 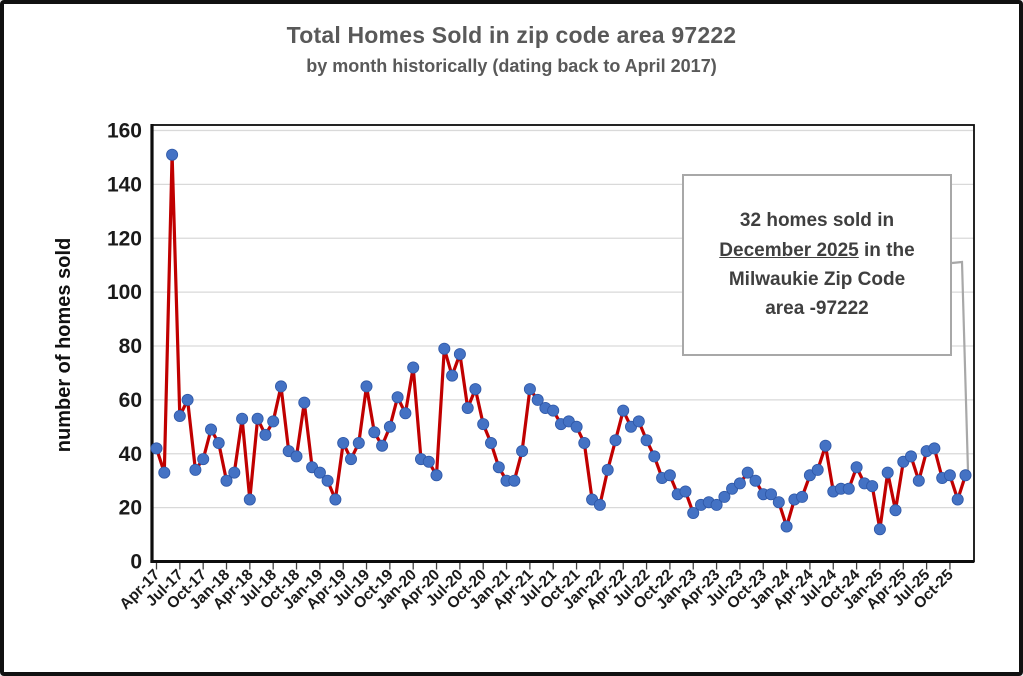 What do you see at coordinates (960, 366) in the screenshot?
I see `callout-line` at bounding box center [960, 366].